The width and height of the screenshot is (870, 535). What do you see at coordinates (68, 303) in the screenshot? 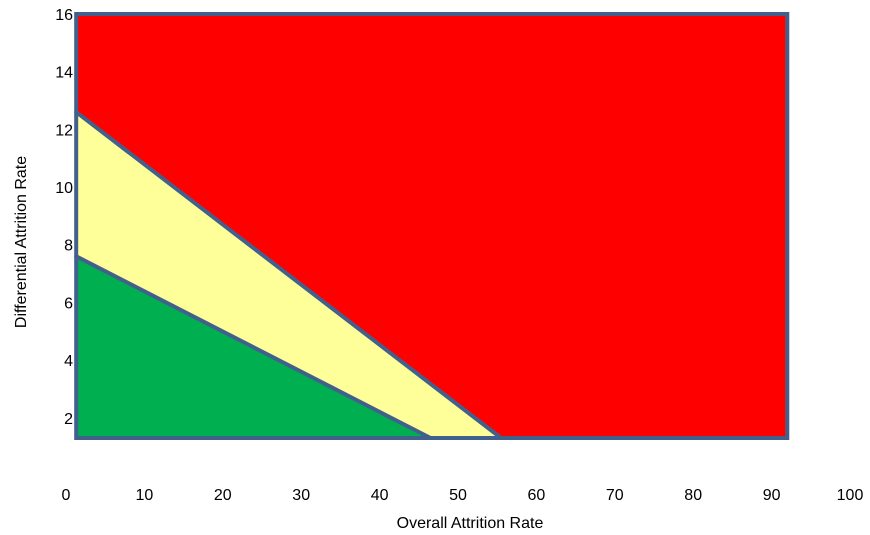
I see `y-tick-label: 6` at bounding box center [68, 303].